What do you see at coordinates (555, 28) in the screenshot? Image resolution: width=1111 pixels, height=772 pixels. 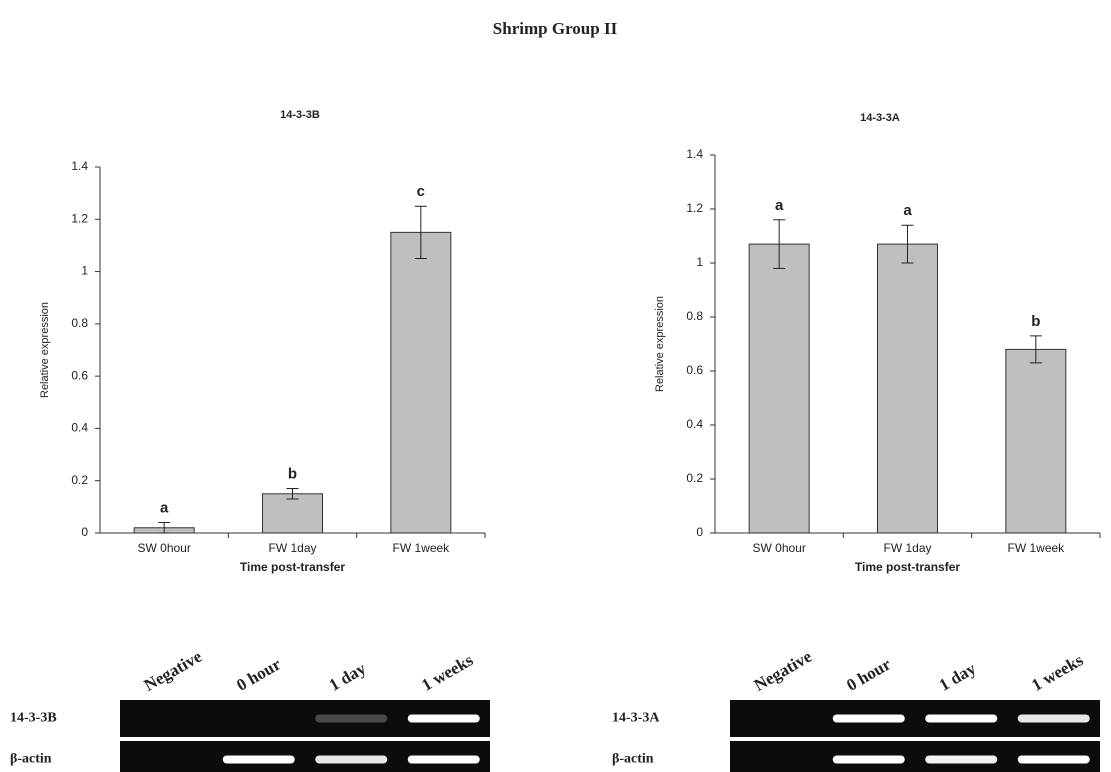 I see `figure-title: Shrimp Group II` at bounding box center [555, 28].